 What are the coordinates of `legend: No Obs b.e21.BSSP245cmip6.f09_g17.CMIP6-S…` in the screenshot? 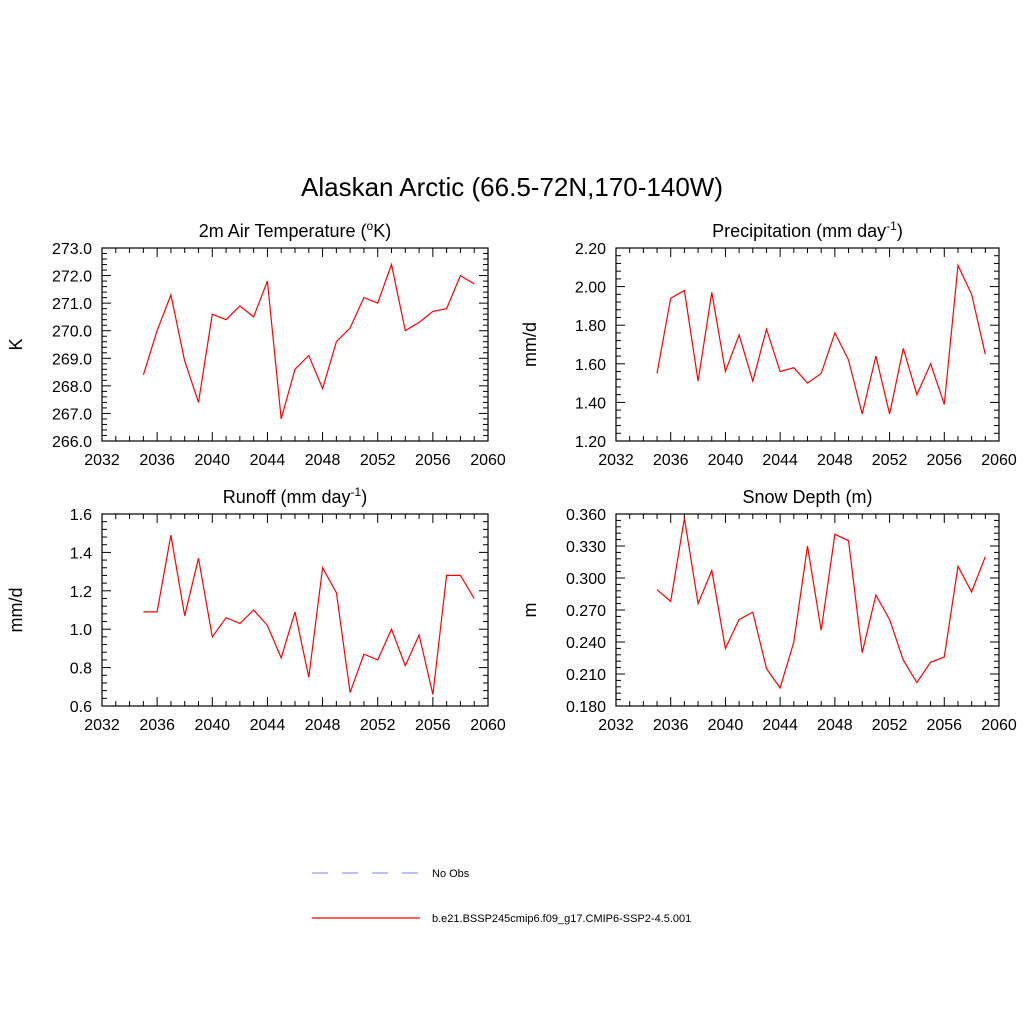 It's located at (501, 896).